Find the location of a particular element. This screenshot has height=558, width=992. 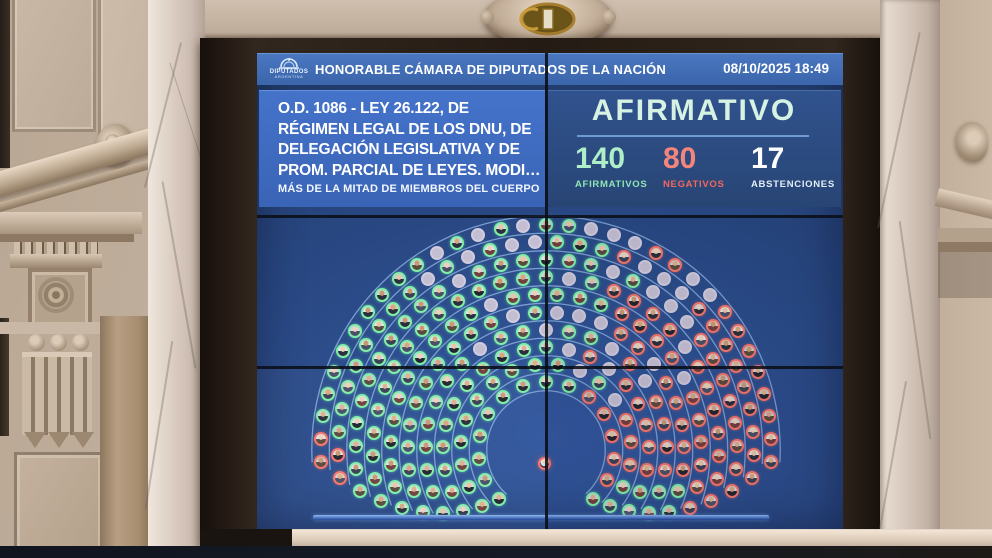

capital-band is located at coordinates (56, 261).